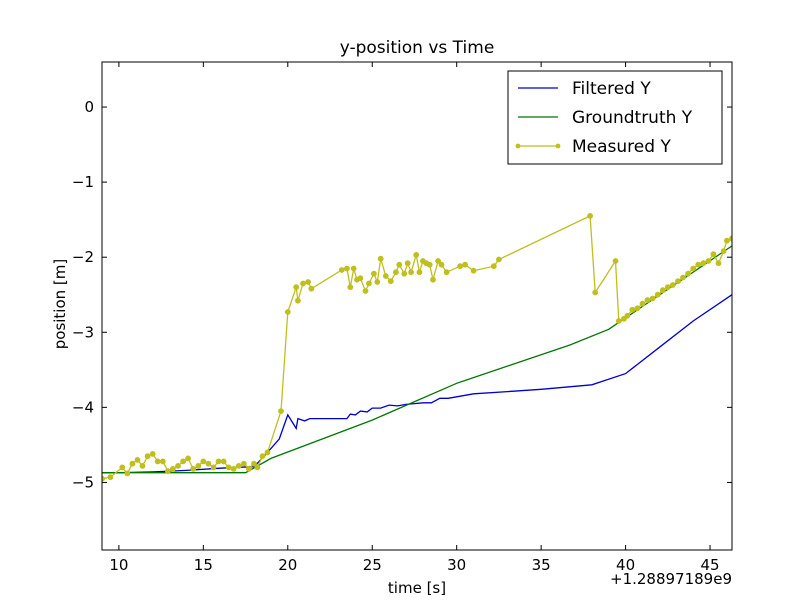 The height and width of the screenshot is (612, 812). I want to click on y-axis-label: position [m], so click(60, 304).